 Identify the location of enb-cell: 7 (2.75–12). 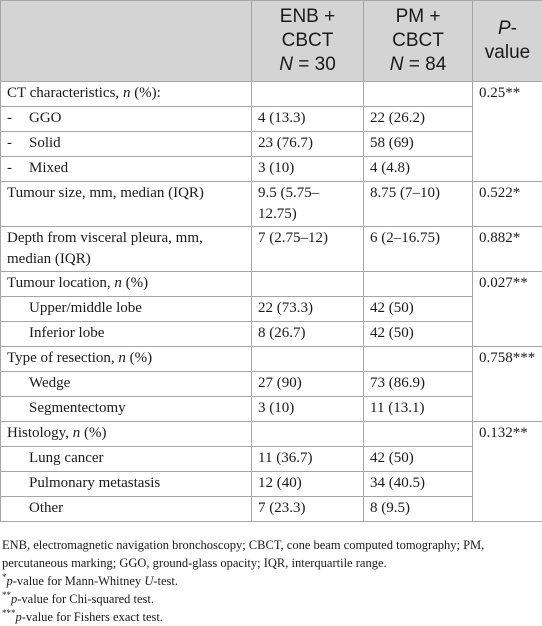
(308, 249).